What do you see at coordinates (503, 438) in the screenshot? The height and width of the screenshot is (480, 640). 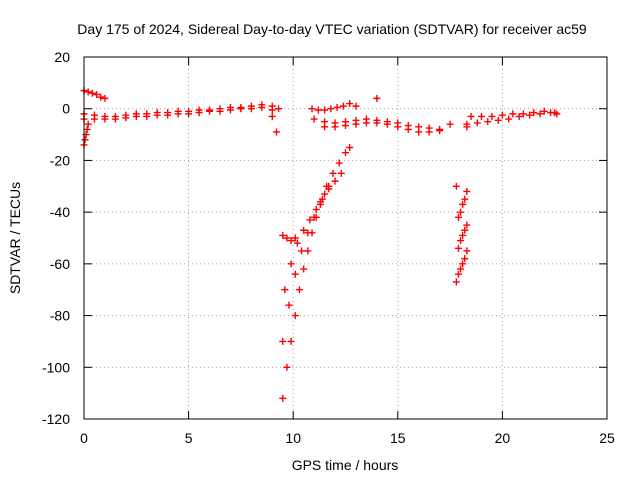 I see `x-tick-label: 20` at bounding box center [503, 438].